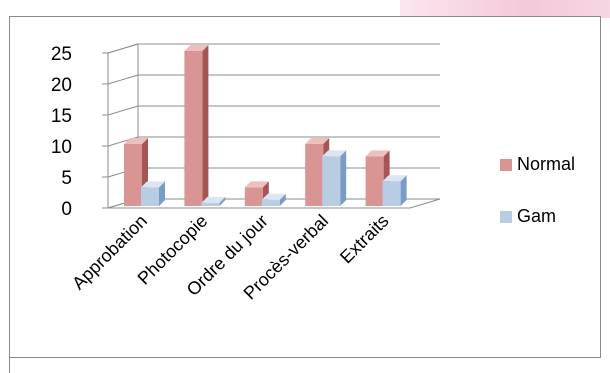  Describe the element at coordinates (364, 239) in the screenshot. I see `x-category-label: Extraits` at that location.